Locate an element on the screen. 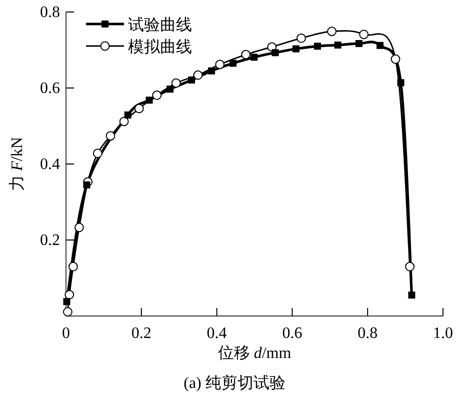 The image size is (468, 398). x-tick-label: 0.8 is located at coordinates (368, 333).